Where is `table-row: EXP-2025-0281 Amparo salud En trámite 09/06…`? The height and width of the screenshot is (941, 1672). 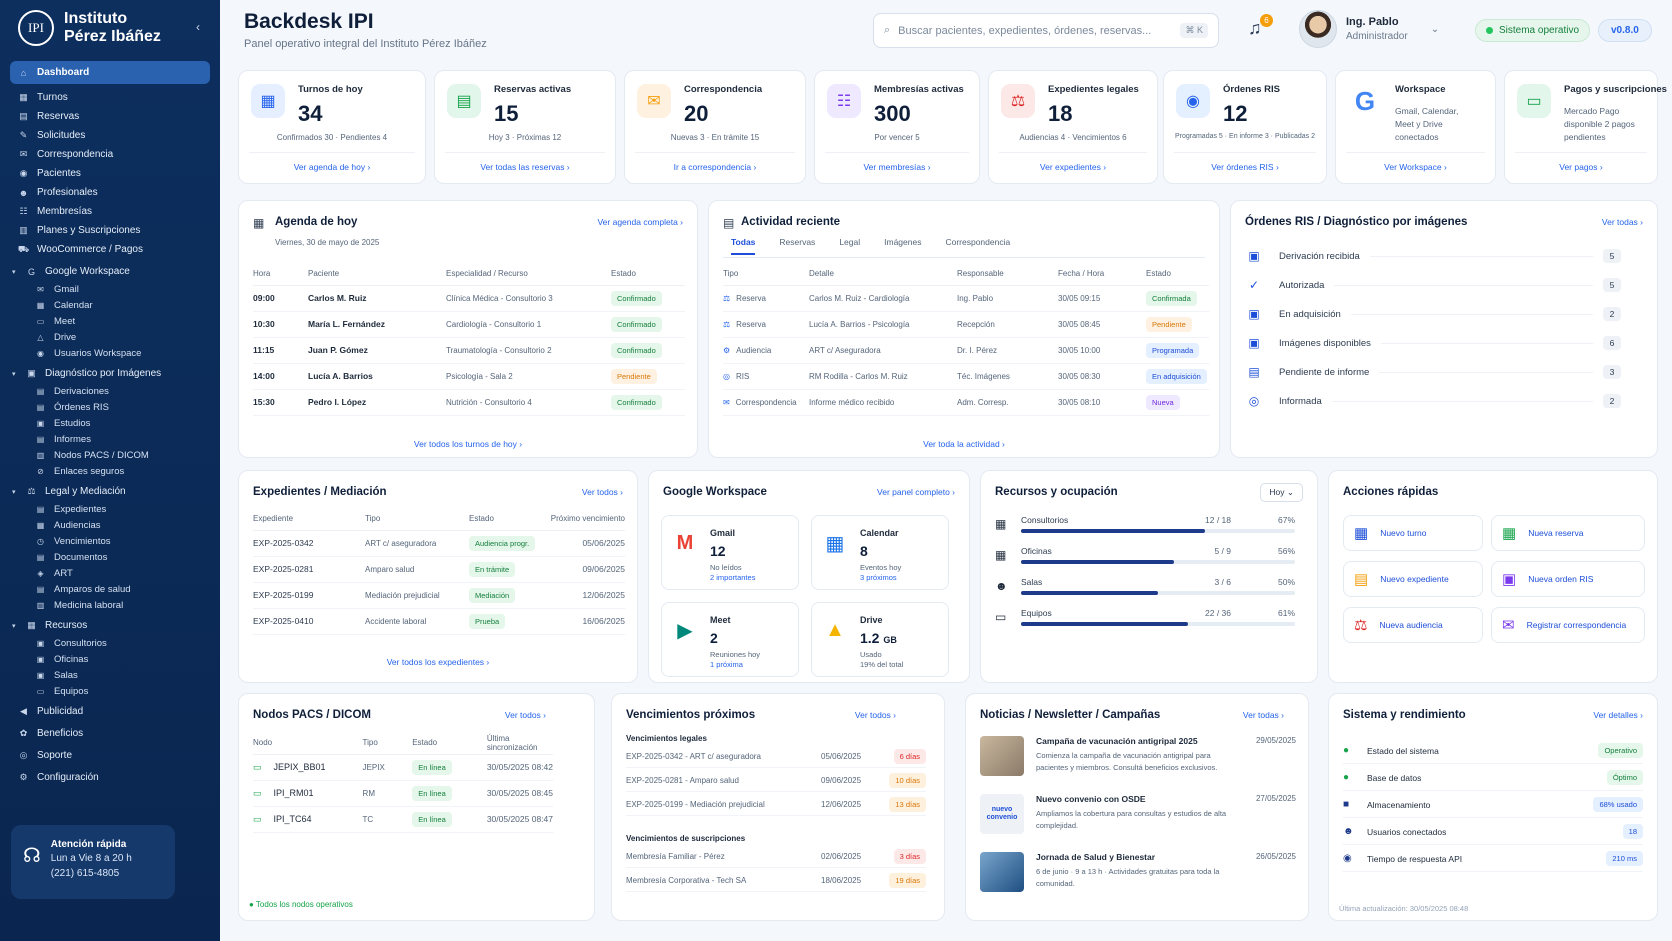 table-row: EXP-2025-0281 Amparo salud En trámite 09/06… is located at coordinates (439, 569).